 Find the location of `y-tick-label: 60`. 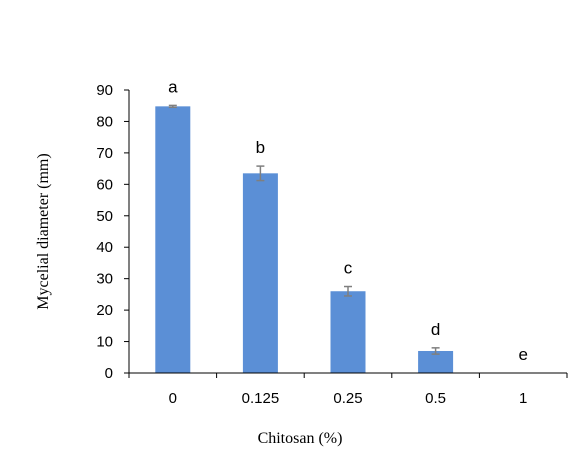

y-tick-label: 60 is located at coordinates (104, 184).